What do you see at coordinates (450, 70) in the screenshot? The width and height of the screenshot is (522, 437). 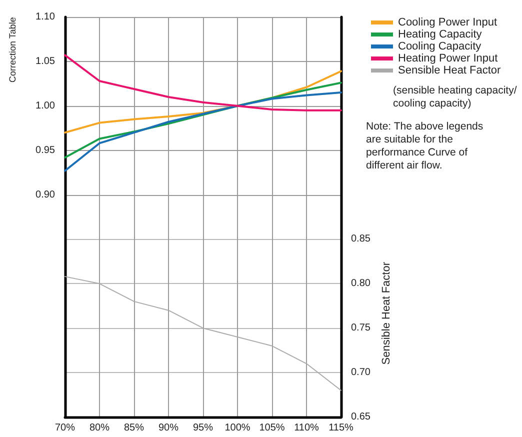 I see `legend-label: Sensible Heat Factor` at bounding box center [450, 70].